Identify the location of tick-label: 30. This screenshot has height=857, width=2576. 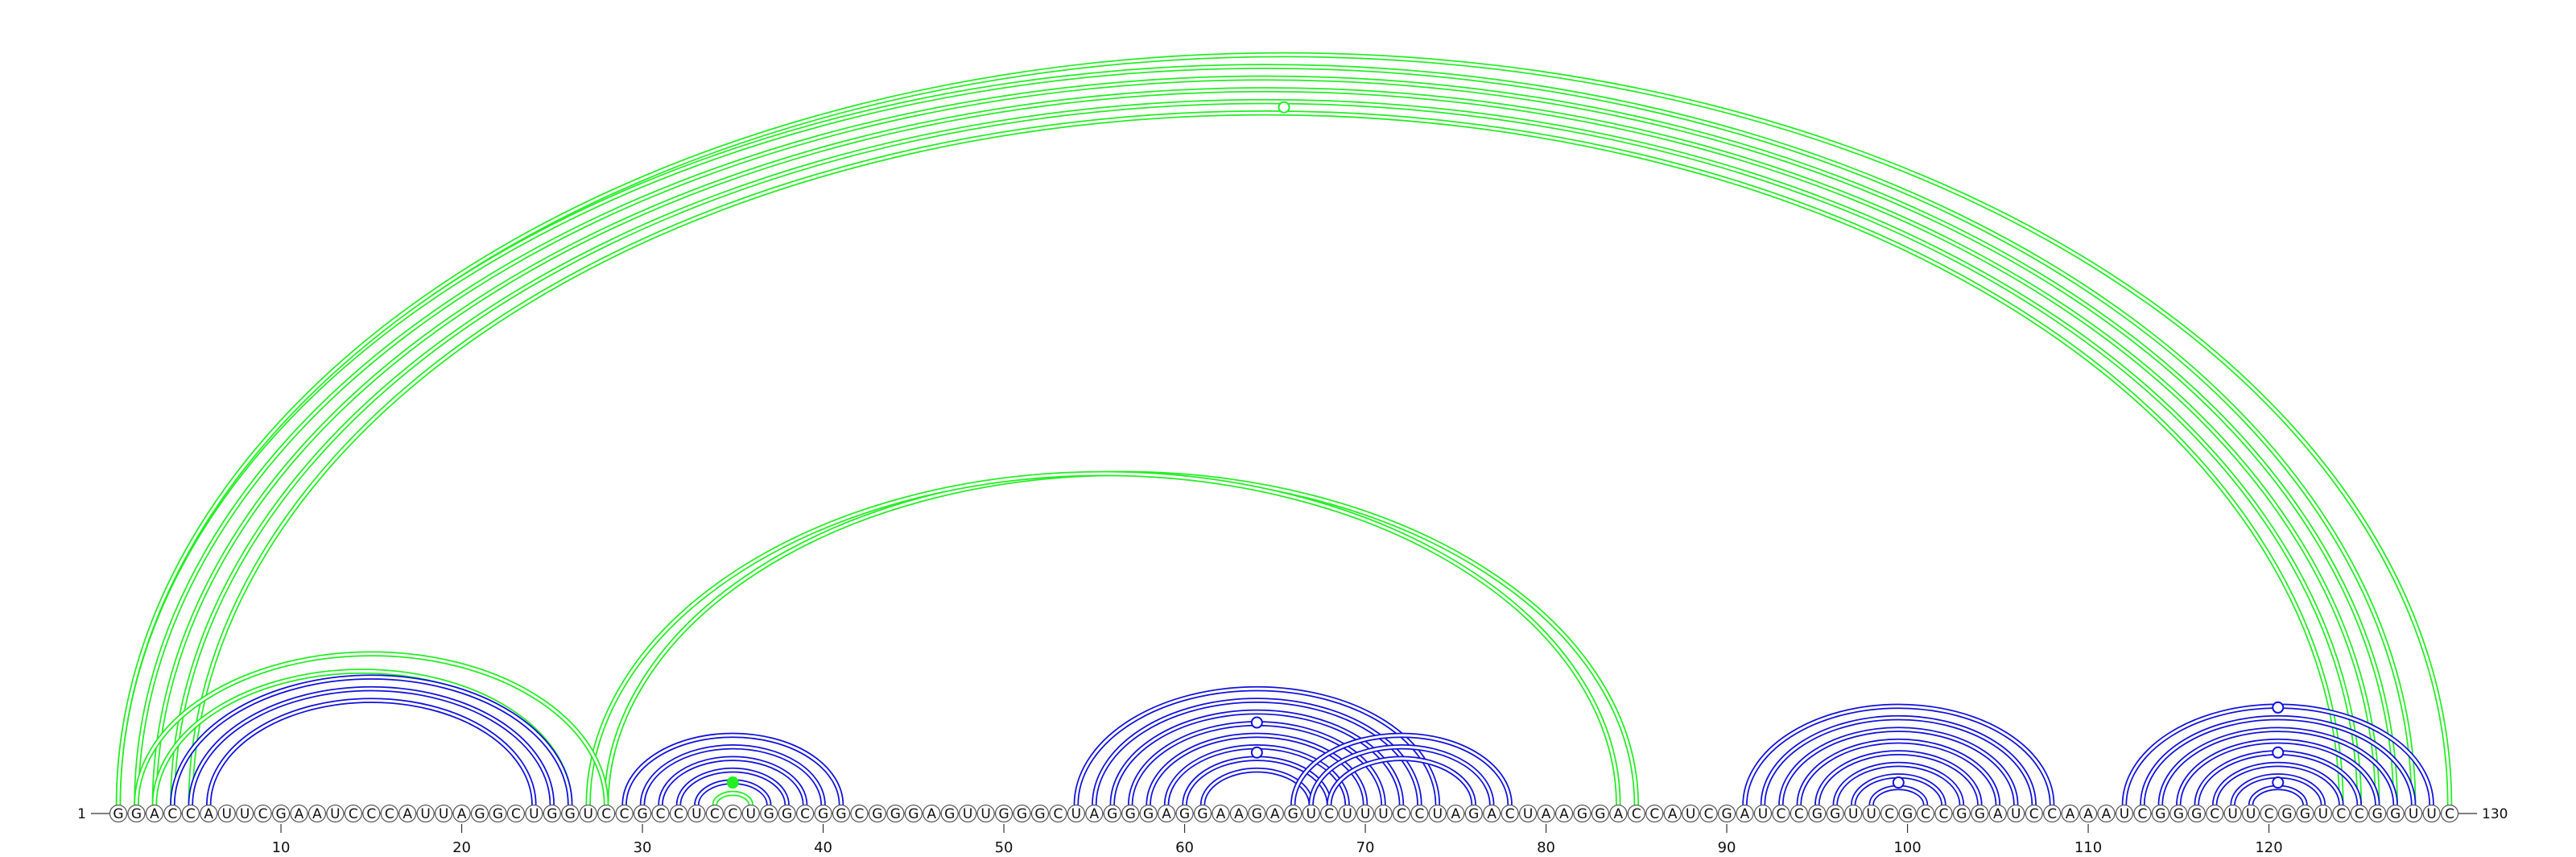
(643, 847).